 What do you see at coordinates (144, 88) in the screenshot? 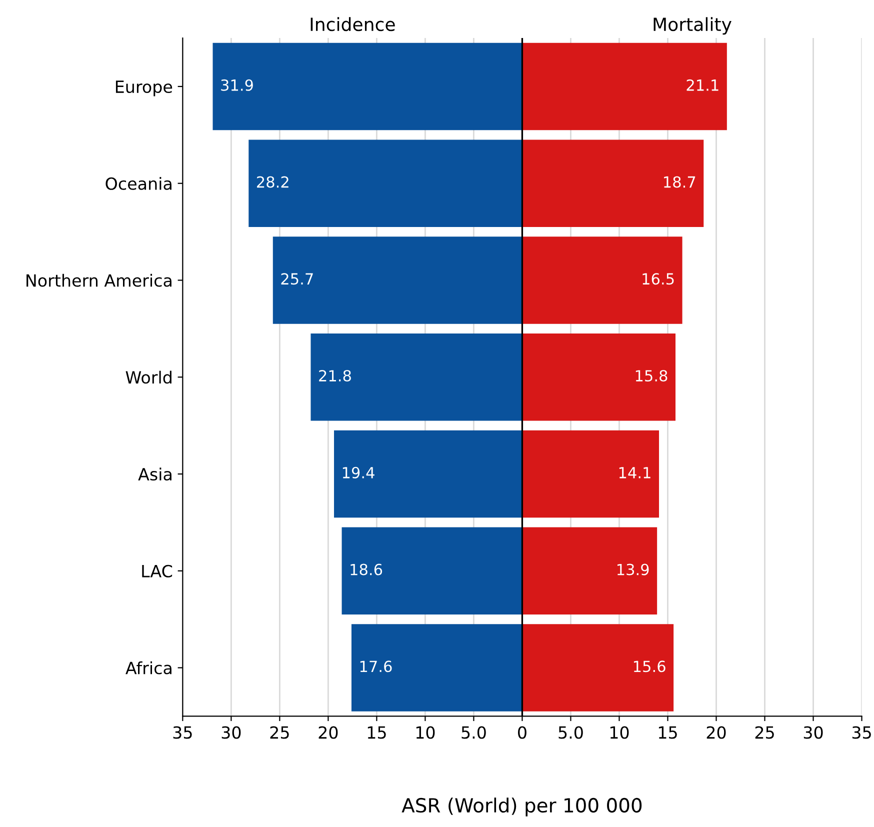
I see `y-tick-label: Europe` at bounding box center [144, 88].